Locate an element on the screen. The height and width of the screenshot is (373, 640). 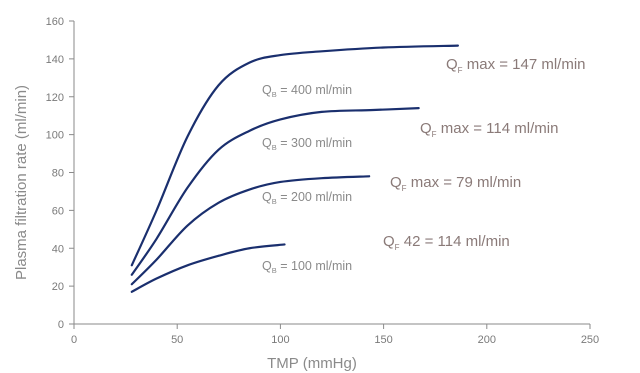
qf-label-value: max = 114 ml/min is located at coordinates (498, 128).